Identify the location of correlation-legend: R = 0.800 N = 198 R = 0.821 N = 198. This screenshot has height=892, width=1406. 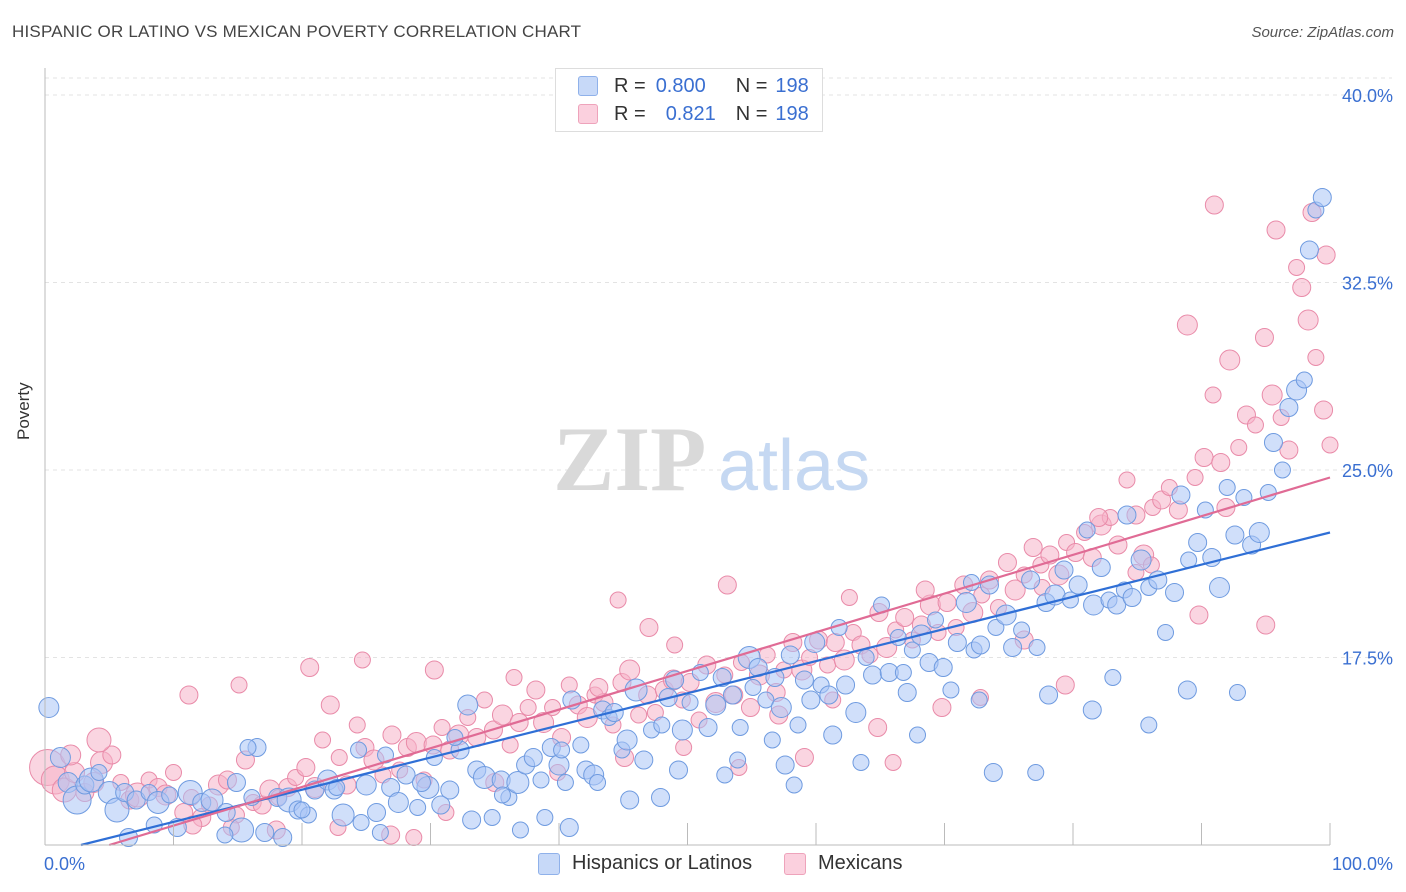
(689, 100).